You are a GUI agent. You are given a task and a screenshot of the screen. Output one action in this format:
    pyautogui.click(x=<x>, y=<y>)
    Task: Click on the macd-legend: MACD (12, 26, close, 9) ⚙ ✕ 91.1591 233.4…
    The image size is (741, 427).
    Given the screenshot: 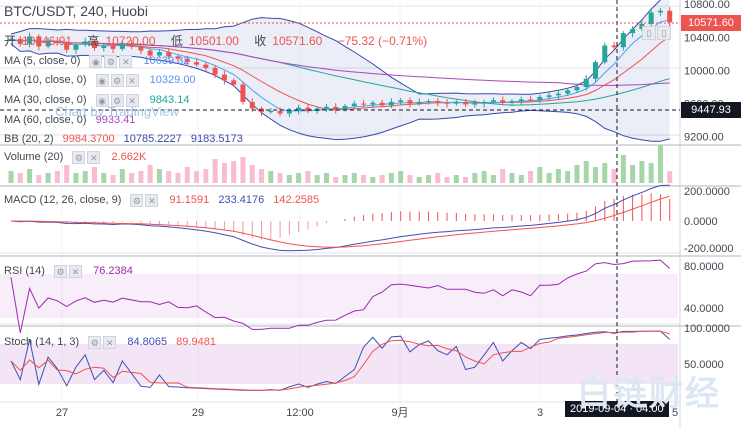 What is the action you would take?
    pyautogui.click(x=164, y=200)
    